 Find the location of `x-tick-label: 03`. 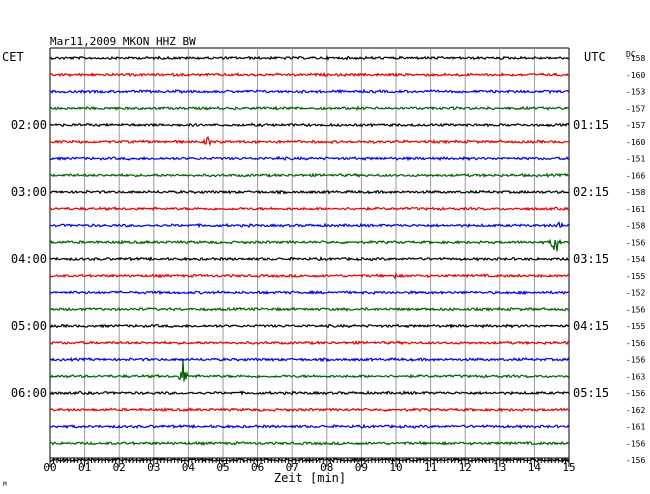

x-tick-label: 03 is located at coordinates (153, 467).